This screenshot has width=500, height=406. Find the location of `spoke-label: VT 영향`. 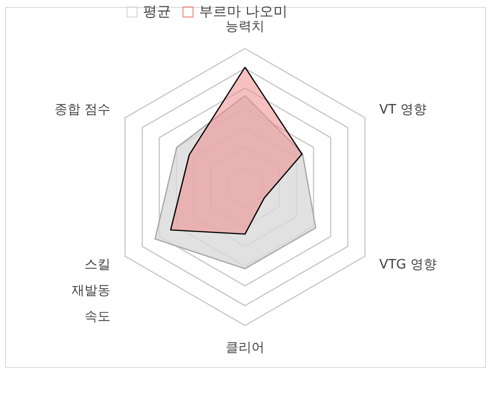

spoke-label: VT 영향 is located at coordinates (402, 110).